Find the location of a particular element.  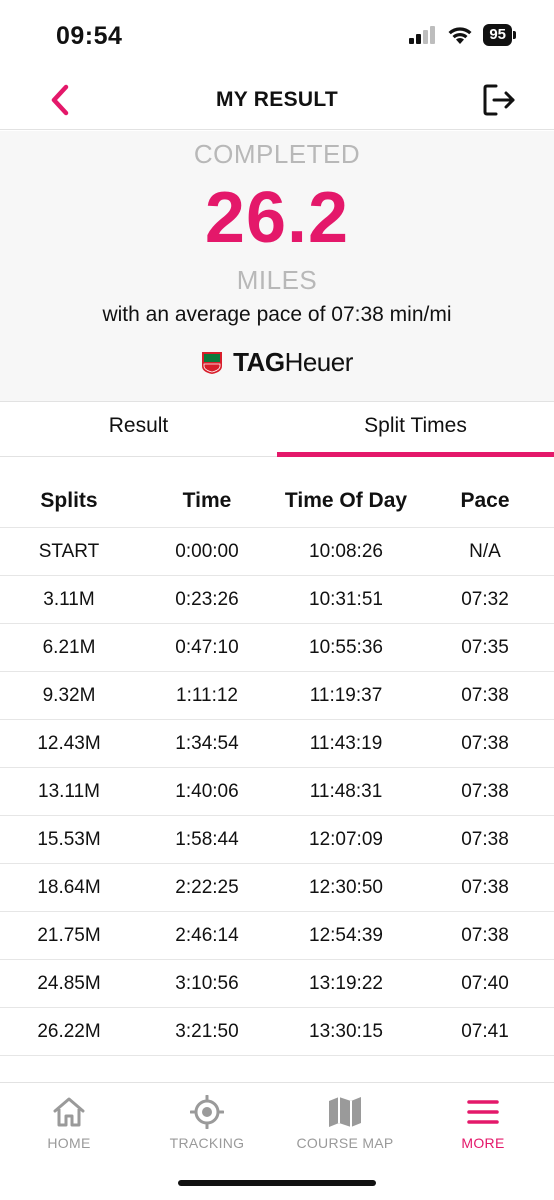

distance-unit: MILES is located at coordinates (277, 280).